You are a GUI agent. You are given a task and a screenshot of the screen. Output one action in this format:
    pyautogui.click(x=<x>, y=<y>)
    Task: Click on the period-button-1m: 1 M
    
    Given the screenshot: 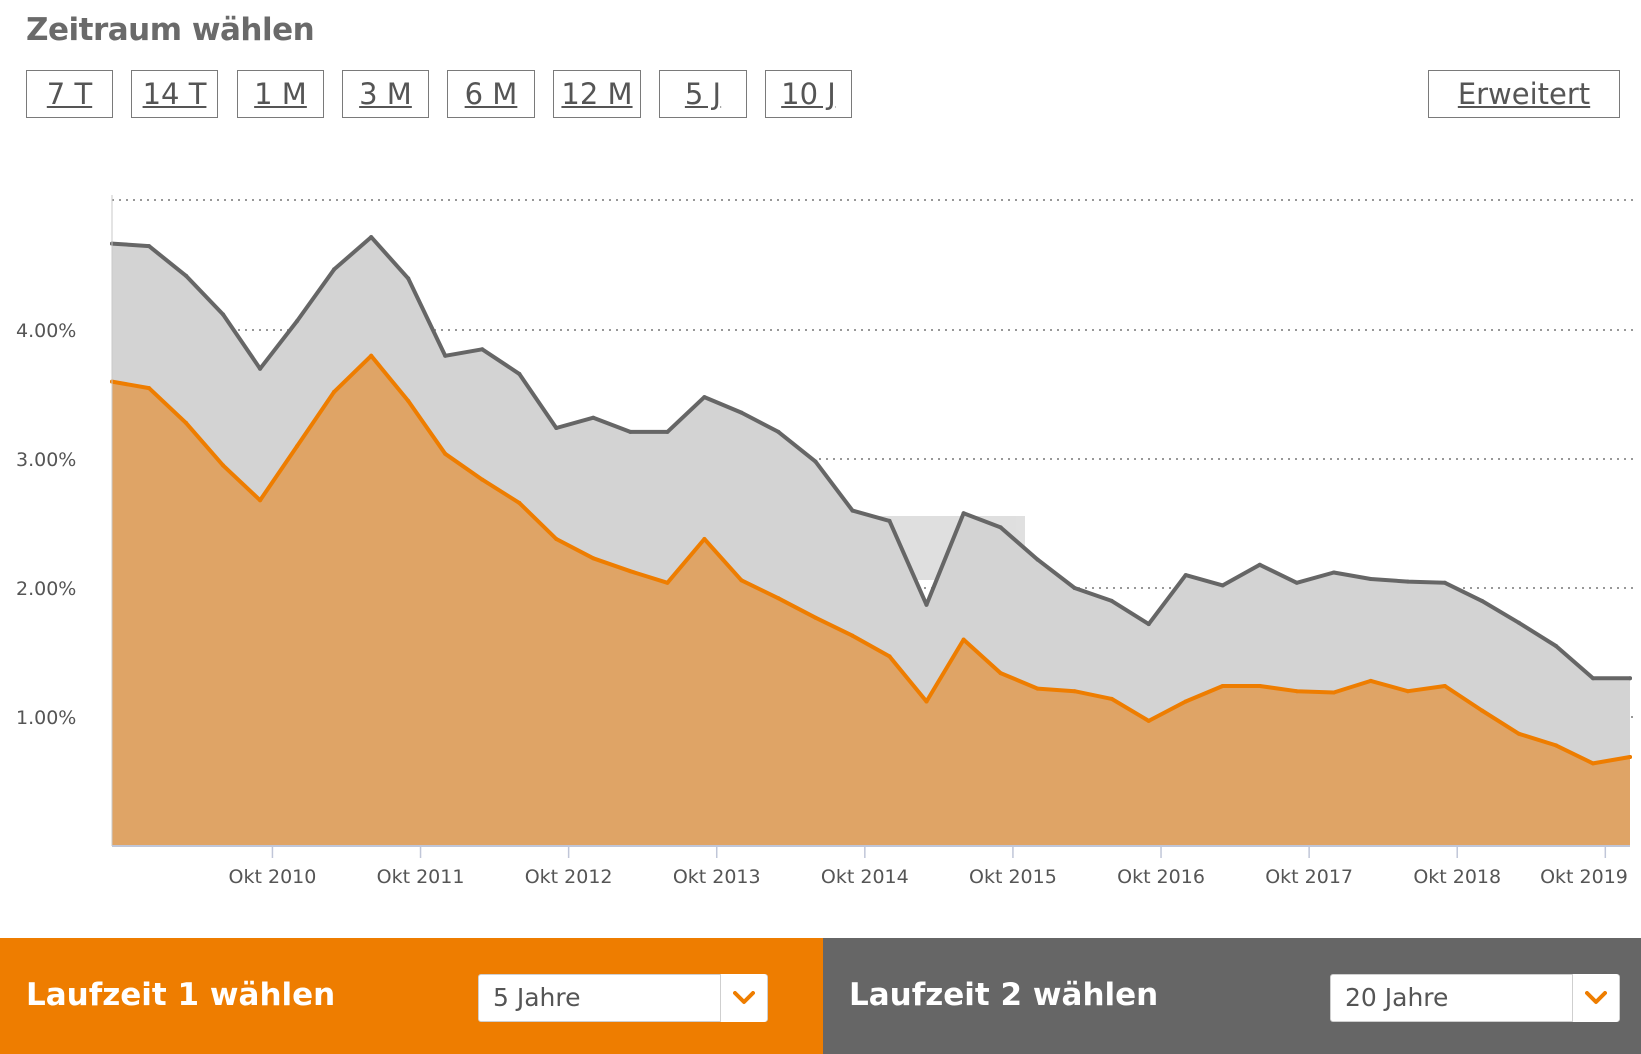 What is the action you would take?
    pyautogui.click(x=280, y=94)
    